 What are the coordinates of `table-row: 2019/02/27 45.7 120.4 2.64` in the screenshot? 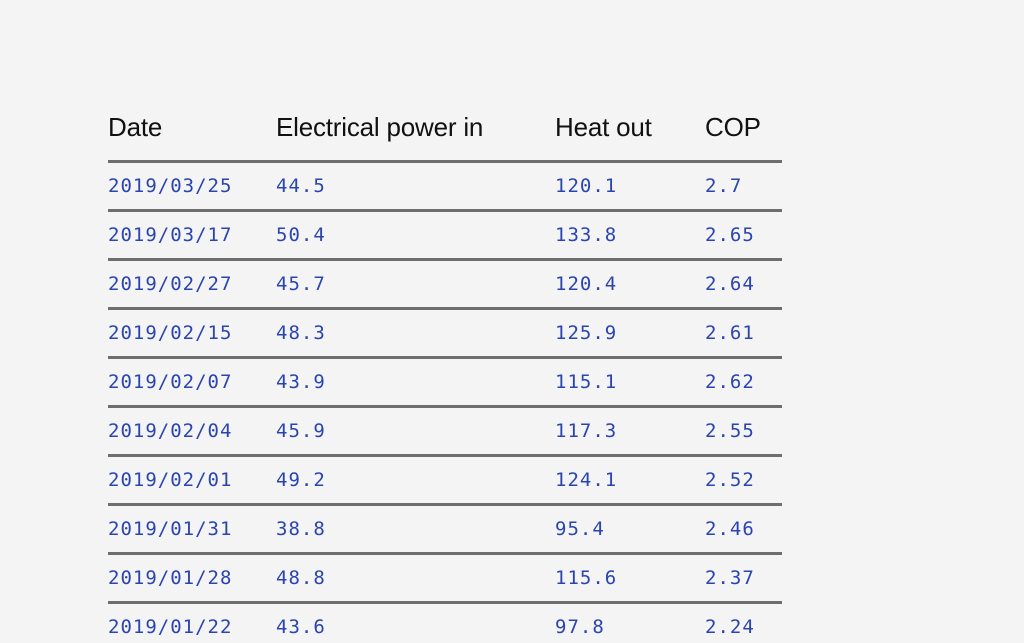 It's located at (445, 284).